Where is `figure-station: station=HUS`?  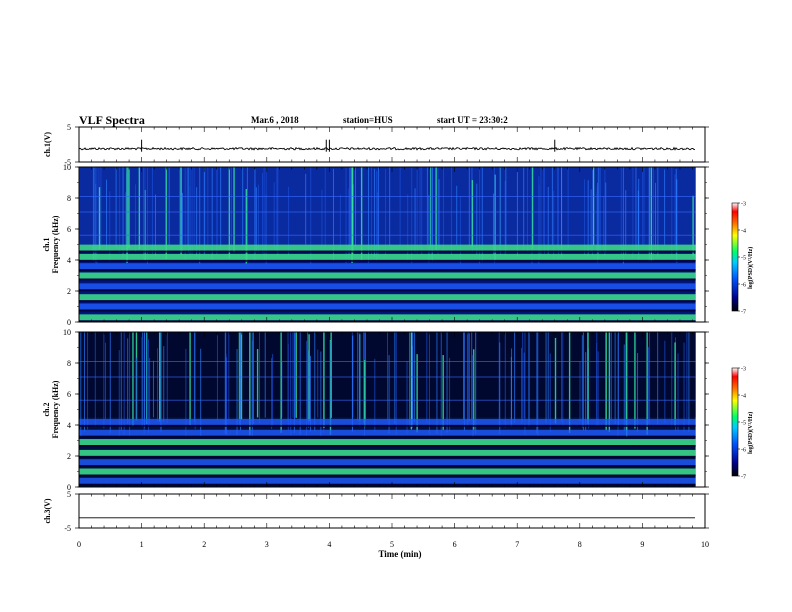 figure-station: station=HUS is located at coordinates (368, 120).